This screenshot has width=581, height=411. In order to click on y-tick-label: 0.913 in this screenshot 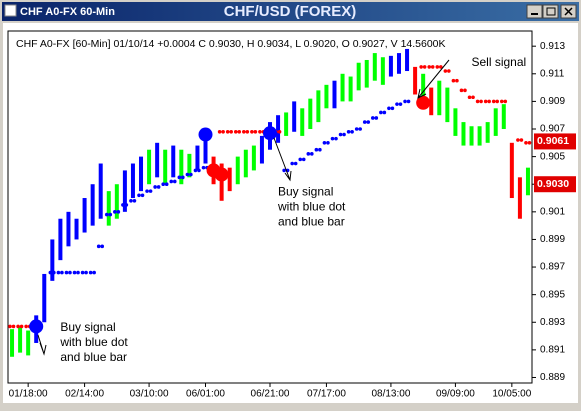, I will do `click(552, 46)`.